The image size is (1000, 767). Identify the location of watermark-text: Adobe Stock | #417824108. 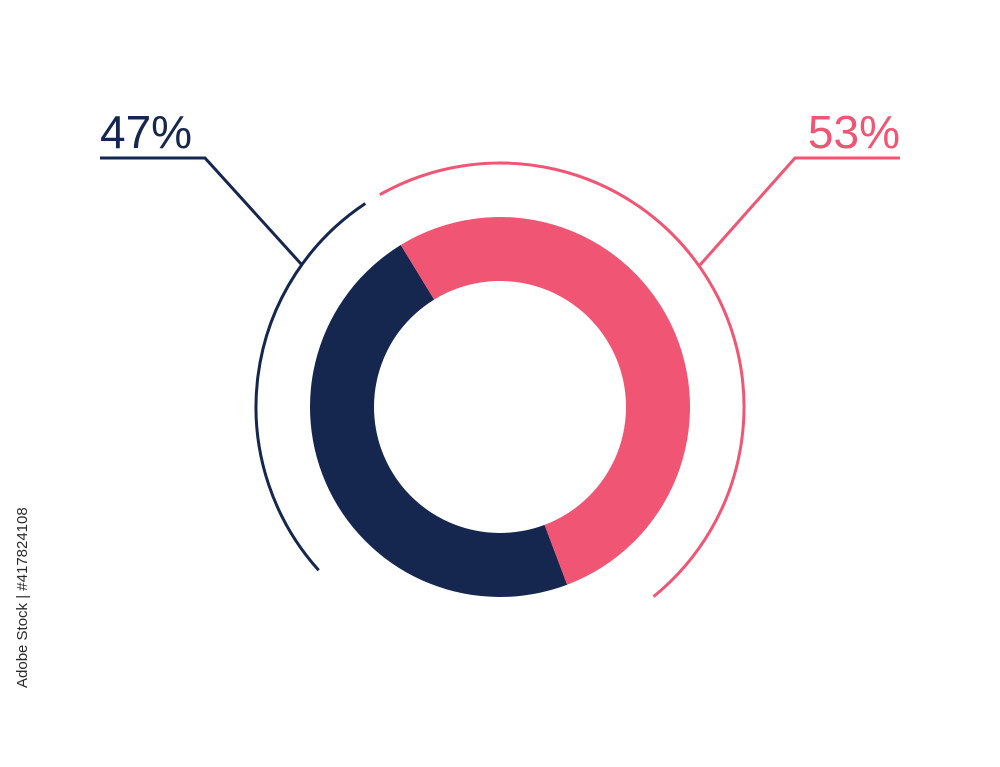
(22, 597).